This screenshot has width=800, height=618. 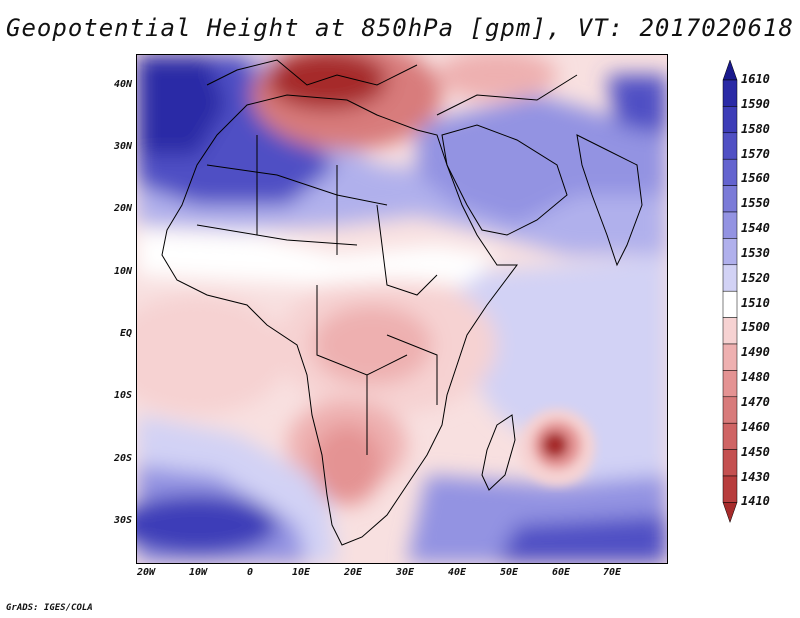 What do you see at coordinates (301, 572) in the screenshot?
I see `lon-label-10e: 10E` at bounding box center [301, 572].